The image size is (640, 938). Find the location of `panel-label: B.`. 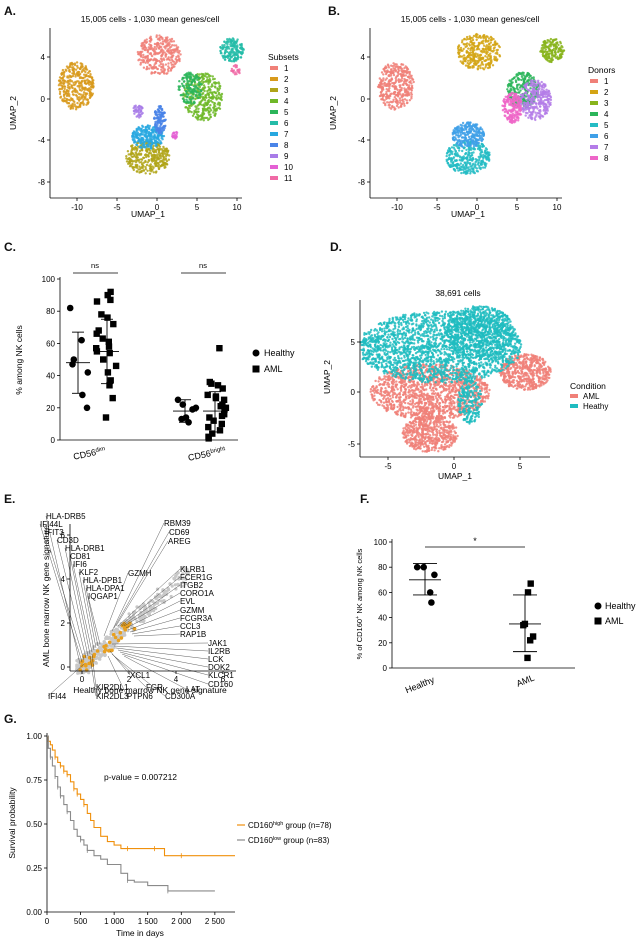

panel-label: B. is located at coordinates (334, 11).